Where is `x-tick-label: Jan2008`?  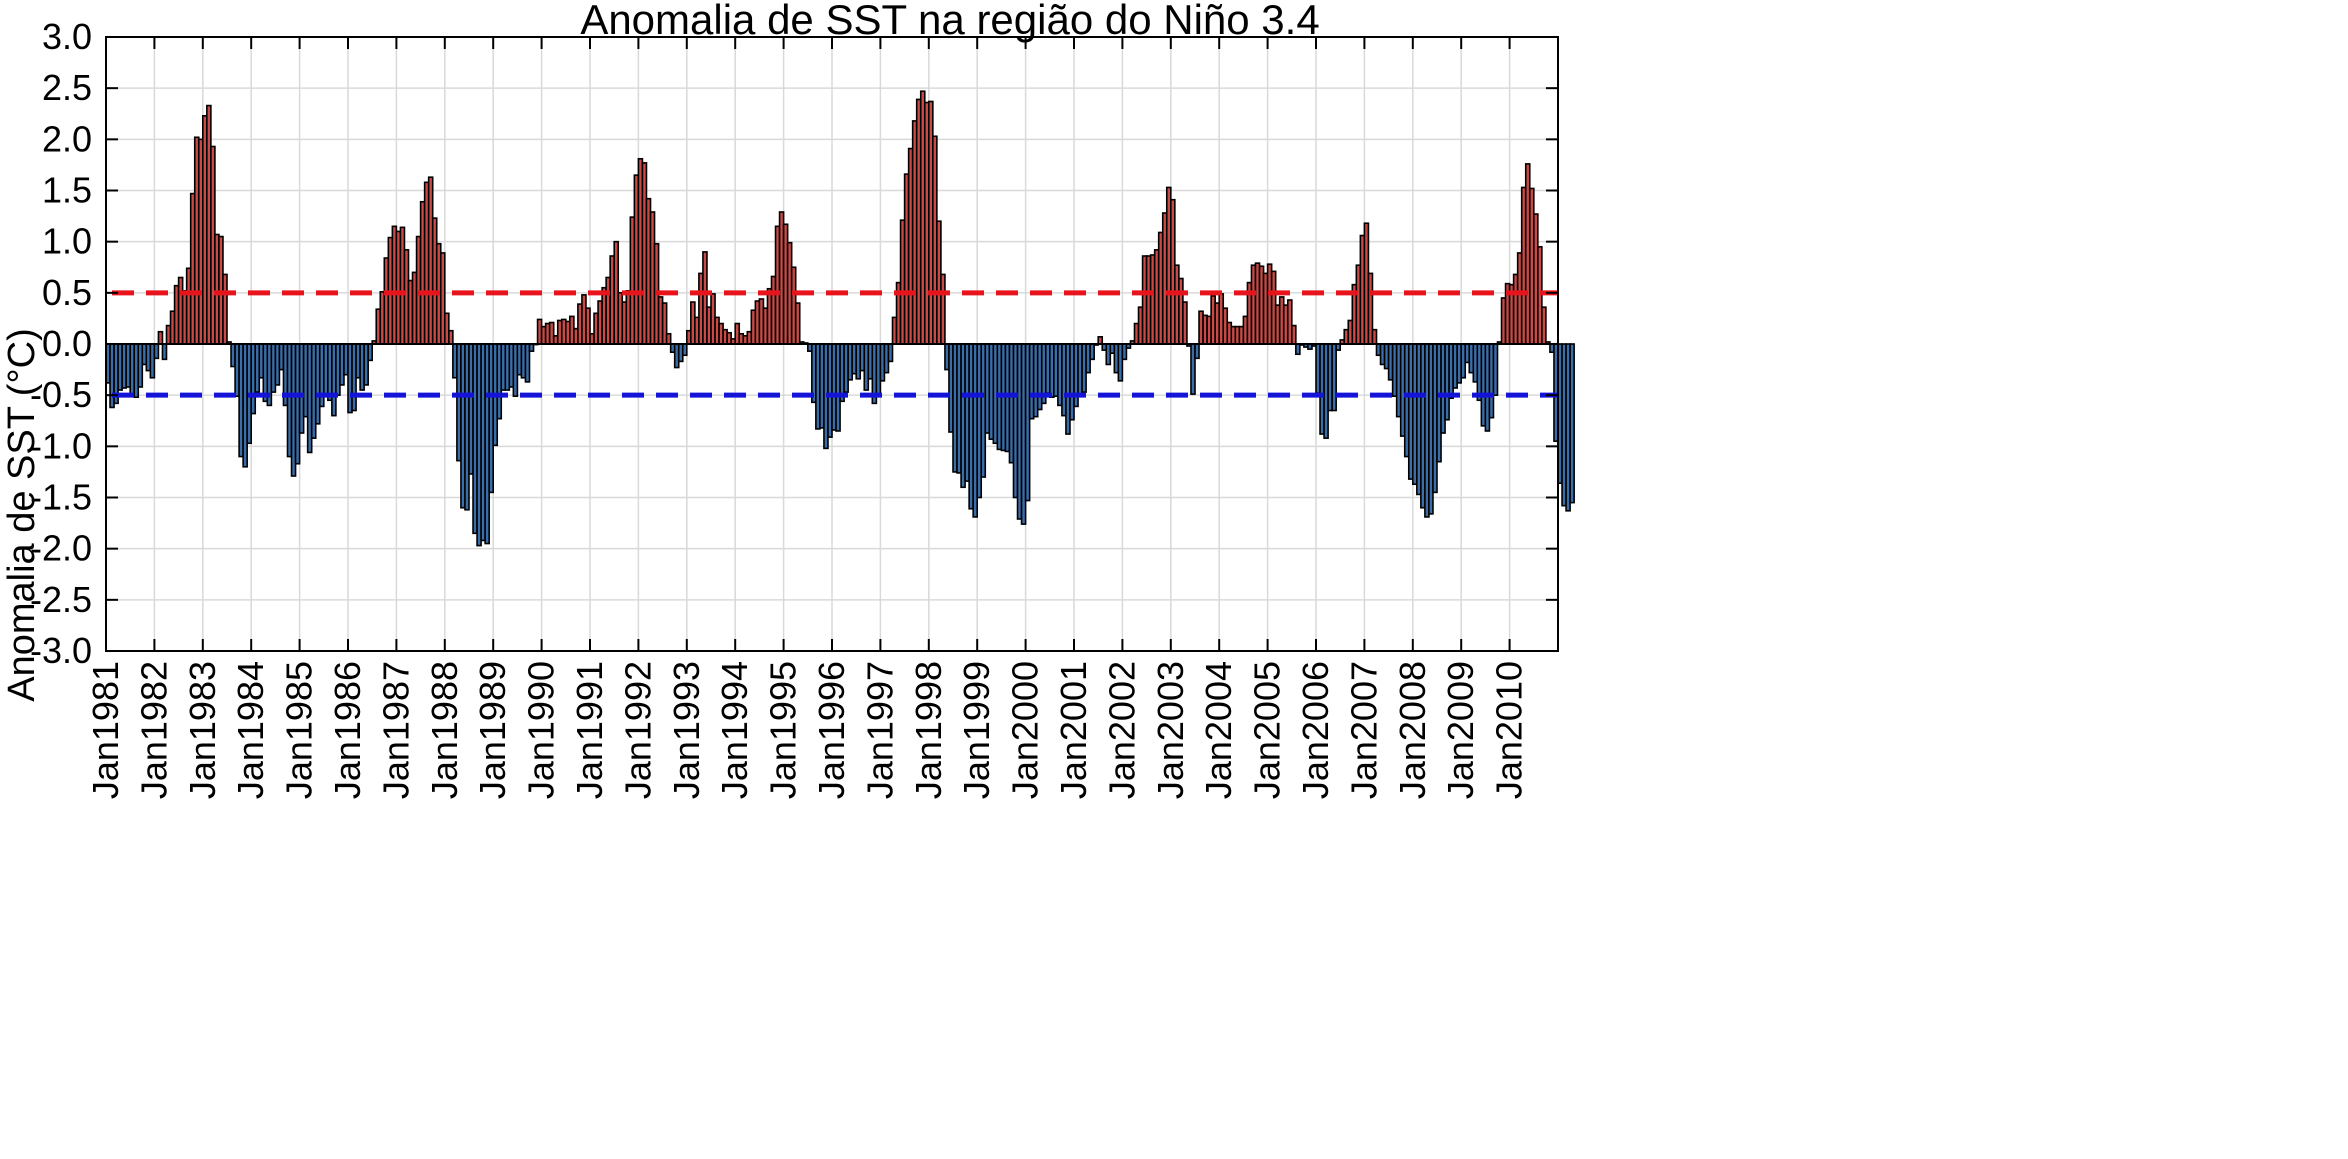
x-tick-label: Jan2008 is located at coordinates (1412, 730).